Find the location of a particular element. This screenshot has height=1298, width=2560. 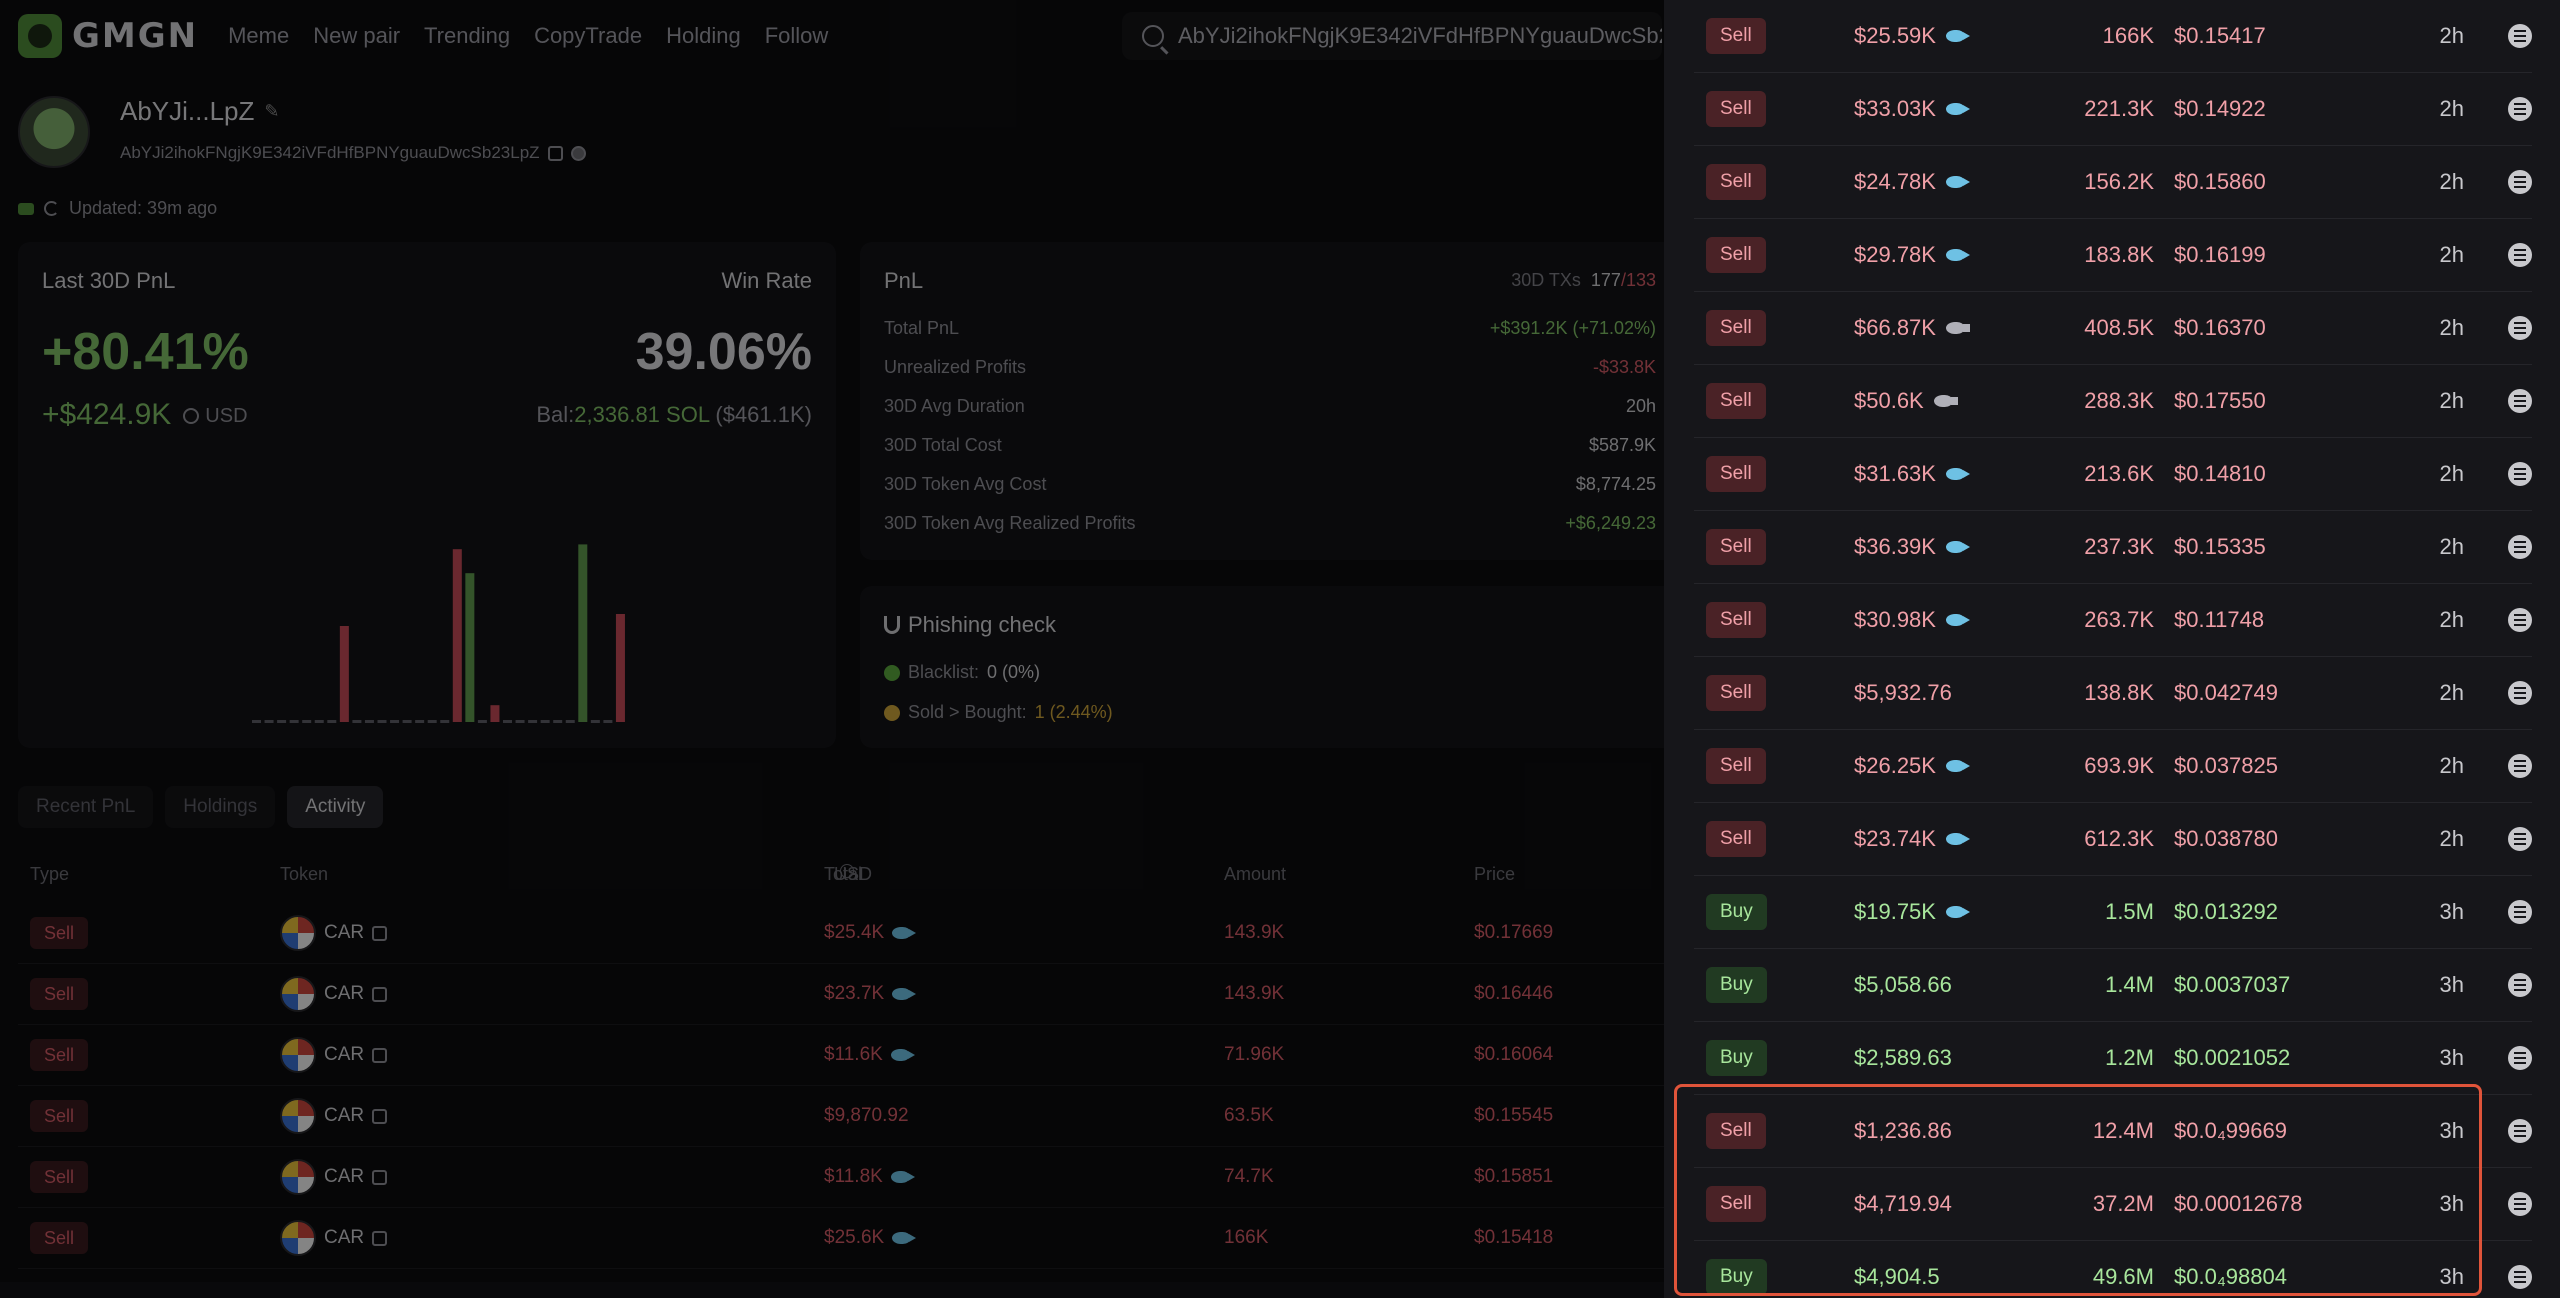

trade-row: Sell $50.6K 288.3K $0.17550 2h is located at coordinates (2113, 401).